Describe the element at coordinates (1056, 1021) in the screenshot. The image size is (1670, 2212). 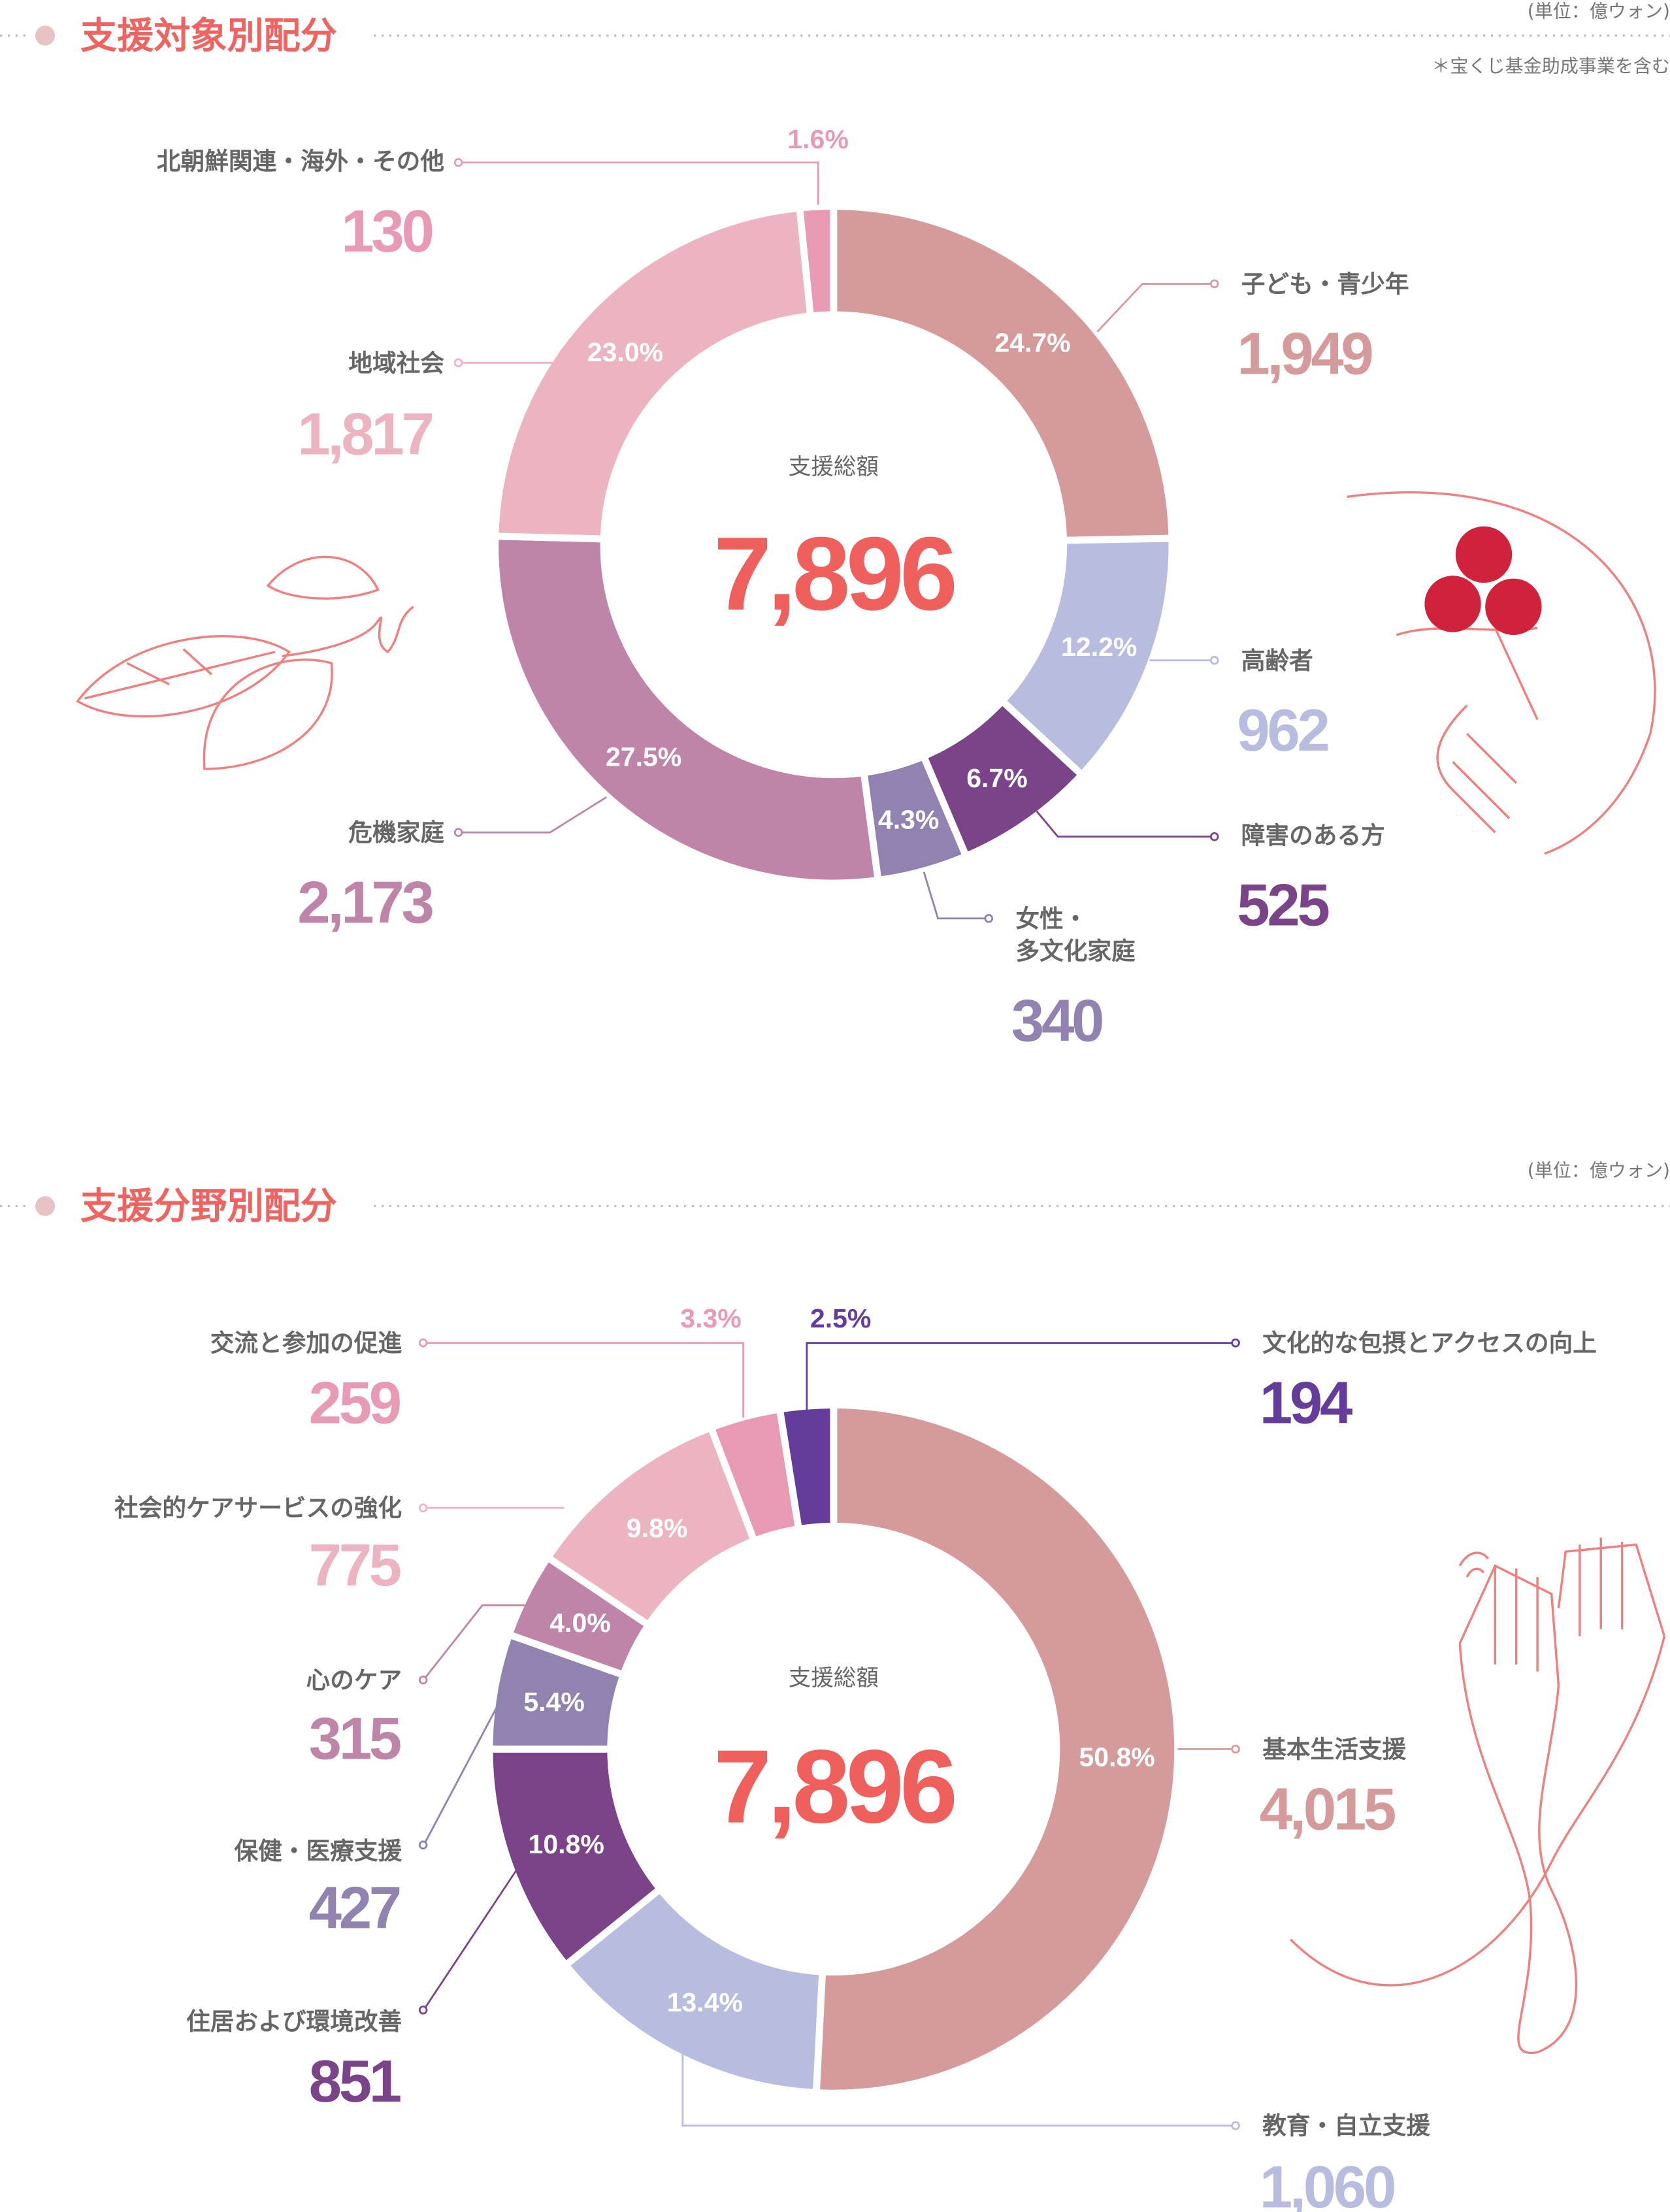
I see `svg-text: 340` at that location.